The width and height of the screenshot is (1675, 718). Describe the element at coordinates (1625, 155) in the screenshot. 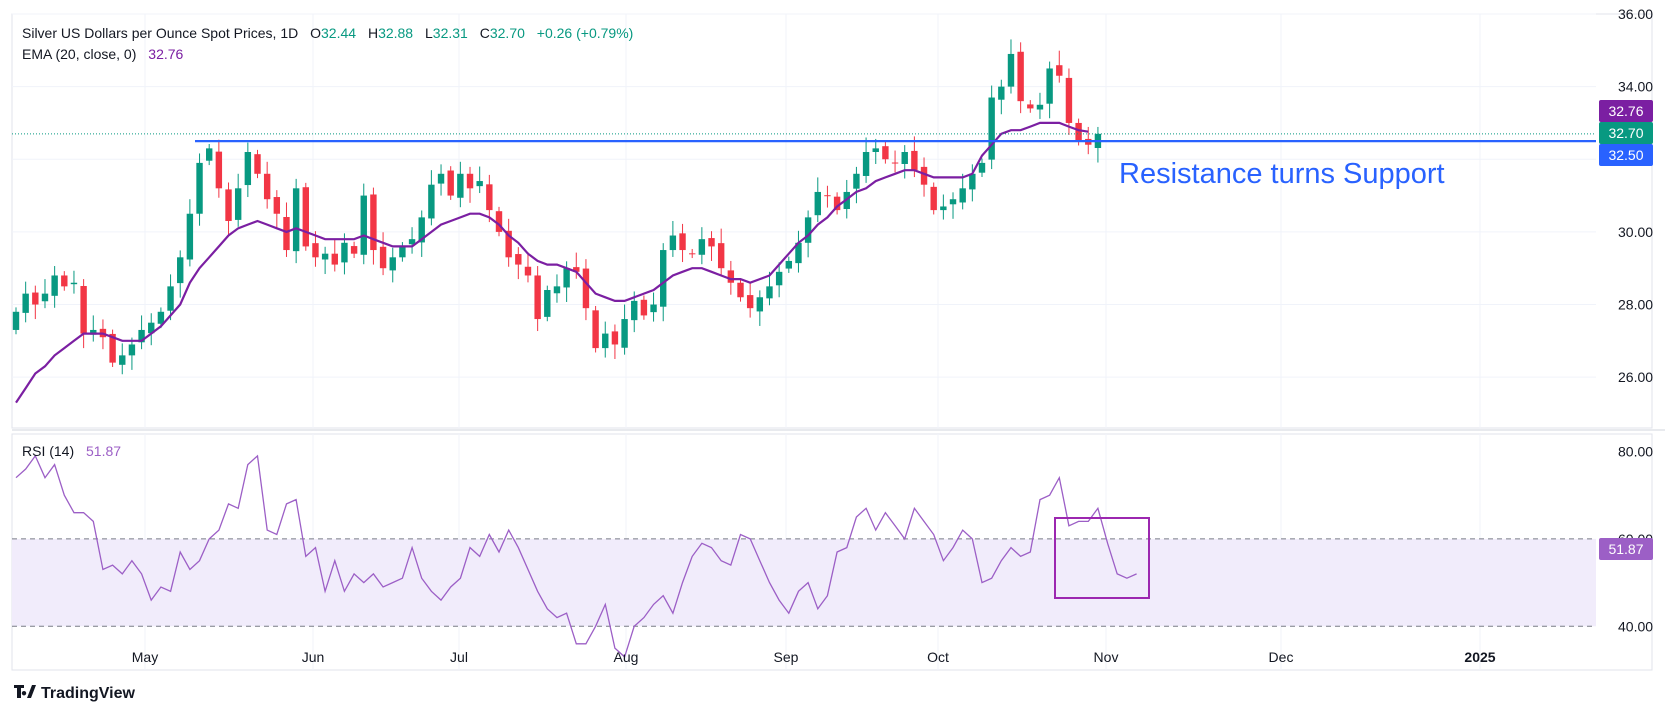

I see `support-badge-text: 32.50` at that location.